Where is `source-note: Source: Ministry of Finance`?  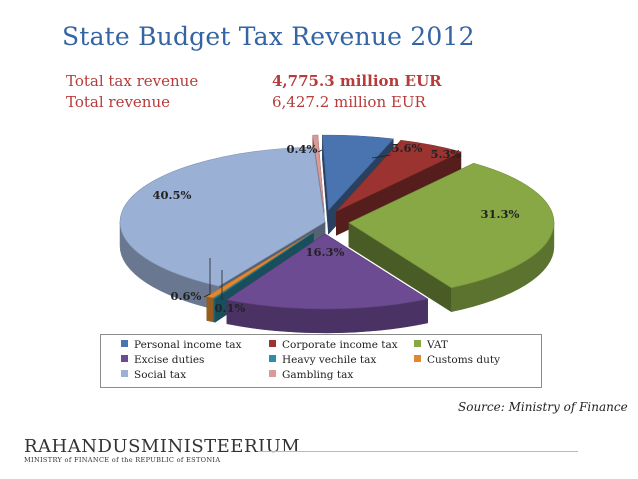
source-note: Source: Ministry of Finance is located at coordinates (543, 407).